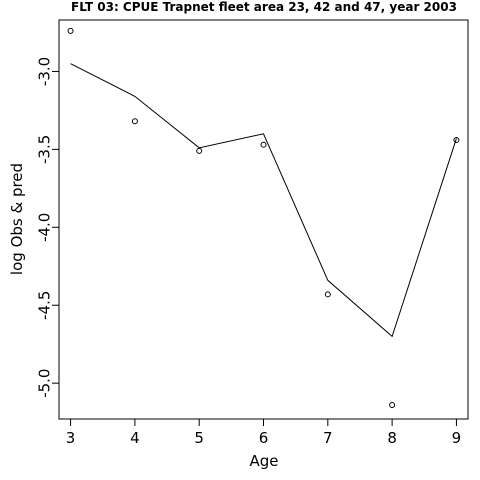 The height and width of the screenshot is (480, 480). I want to click on x-axis-label: Age, so click(263, 461).